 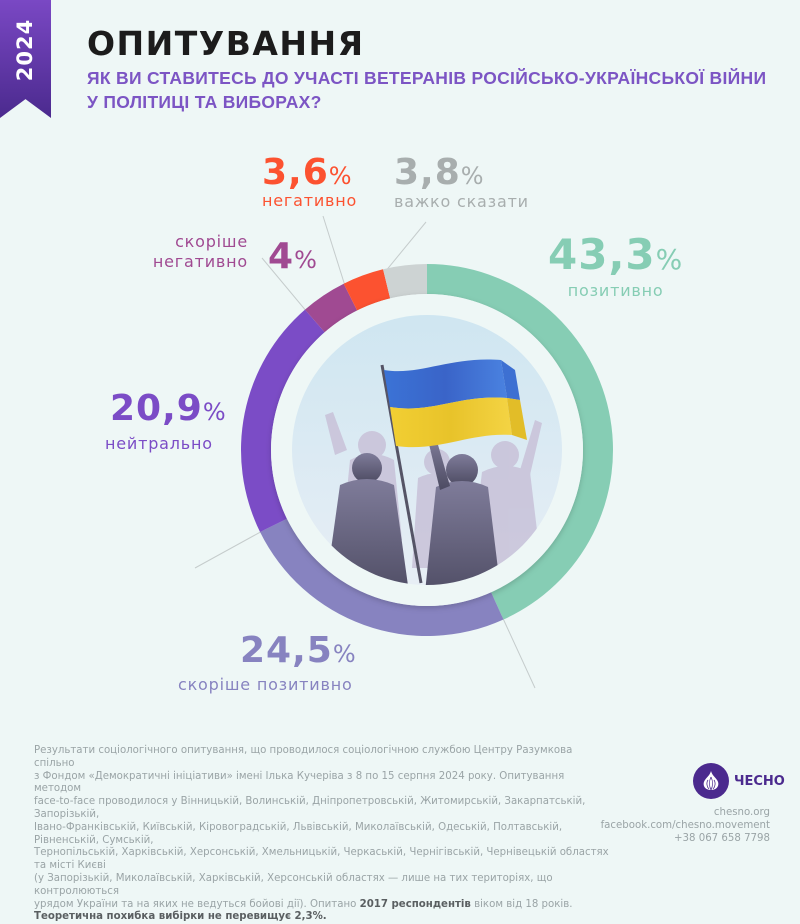 What do you see at coordinates (433, 472) in the screenshot?
I see `flag-crowd-illustration` at bounding box center [433, 472].